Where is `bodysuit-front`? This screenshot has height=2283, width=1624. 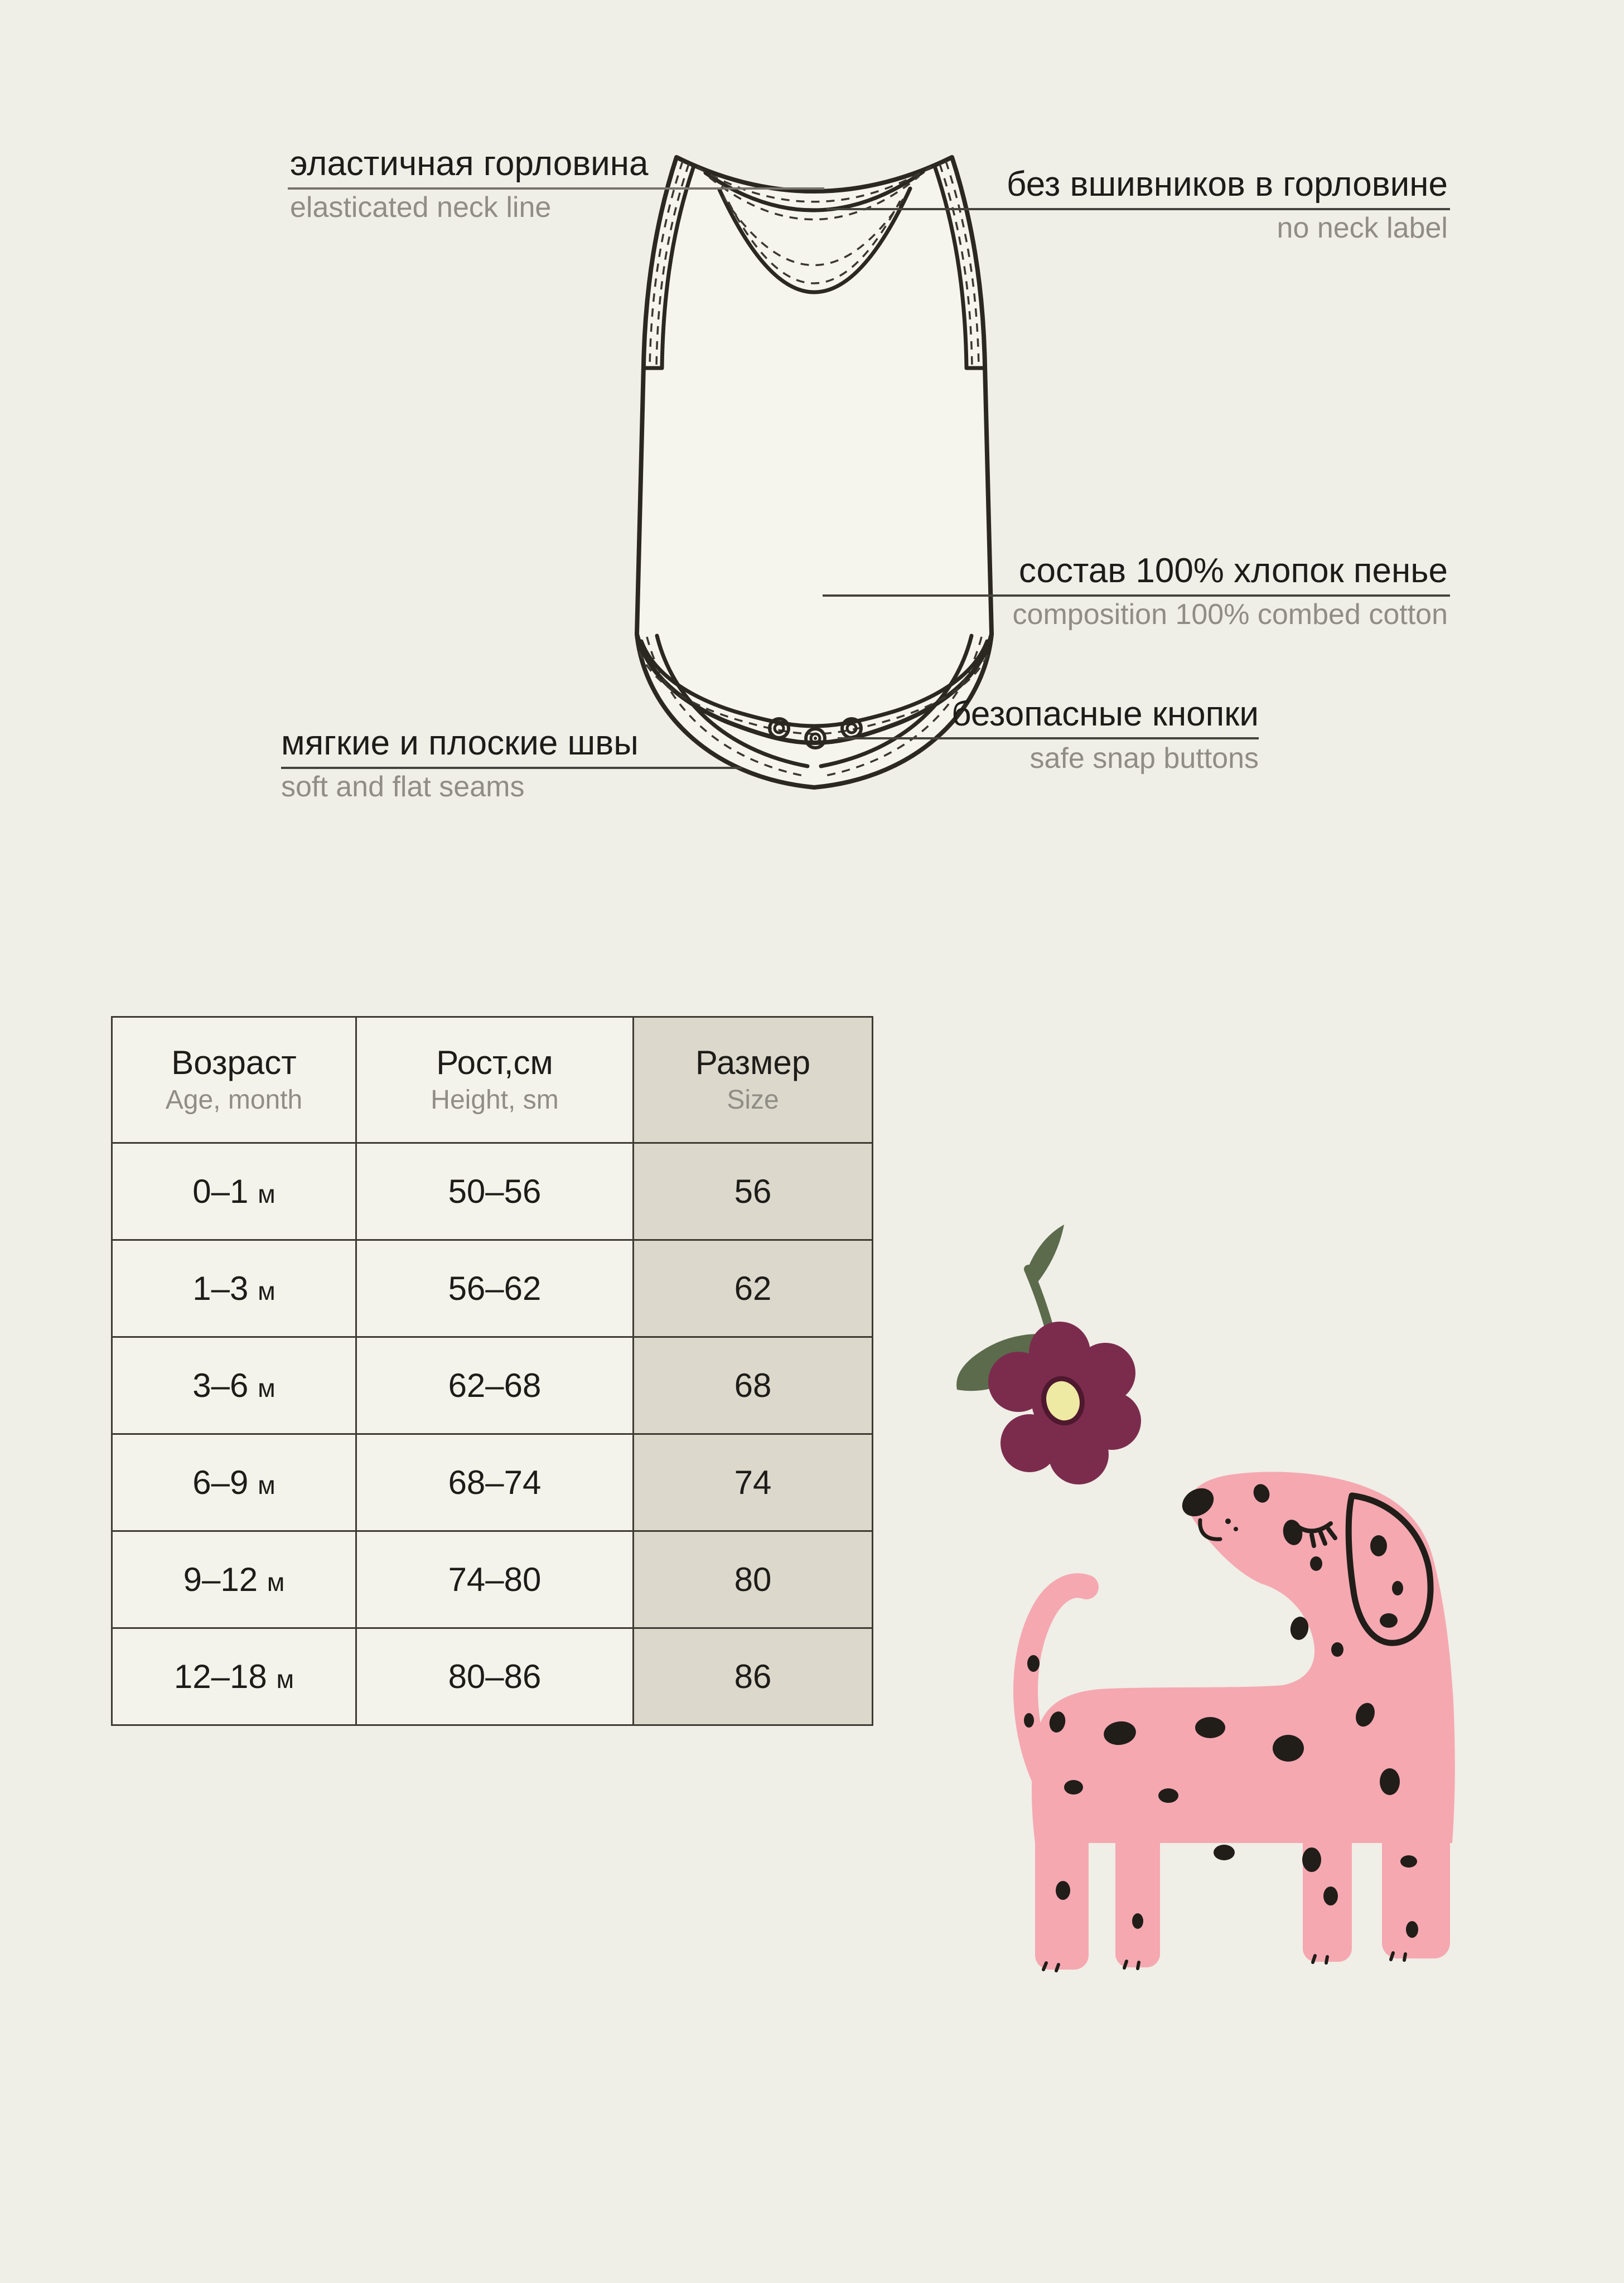
bodysuit-front is located at coordinates (815, 450).